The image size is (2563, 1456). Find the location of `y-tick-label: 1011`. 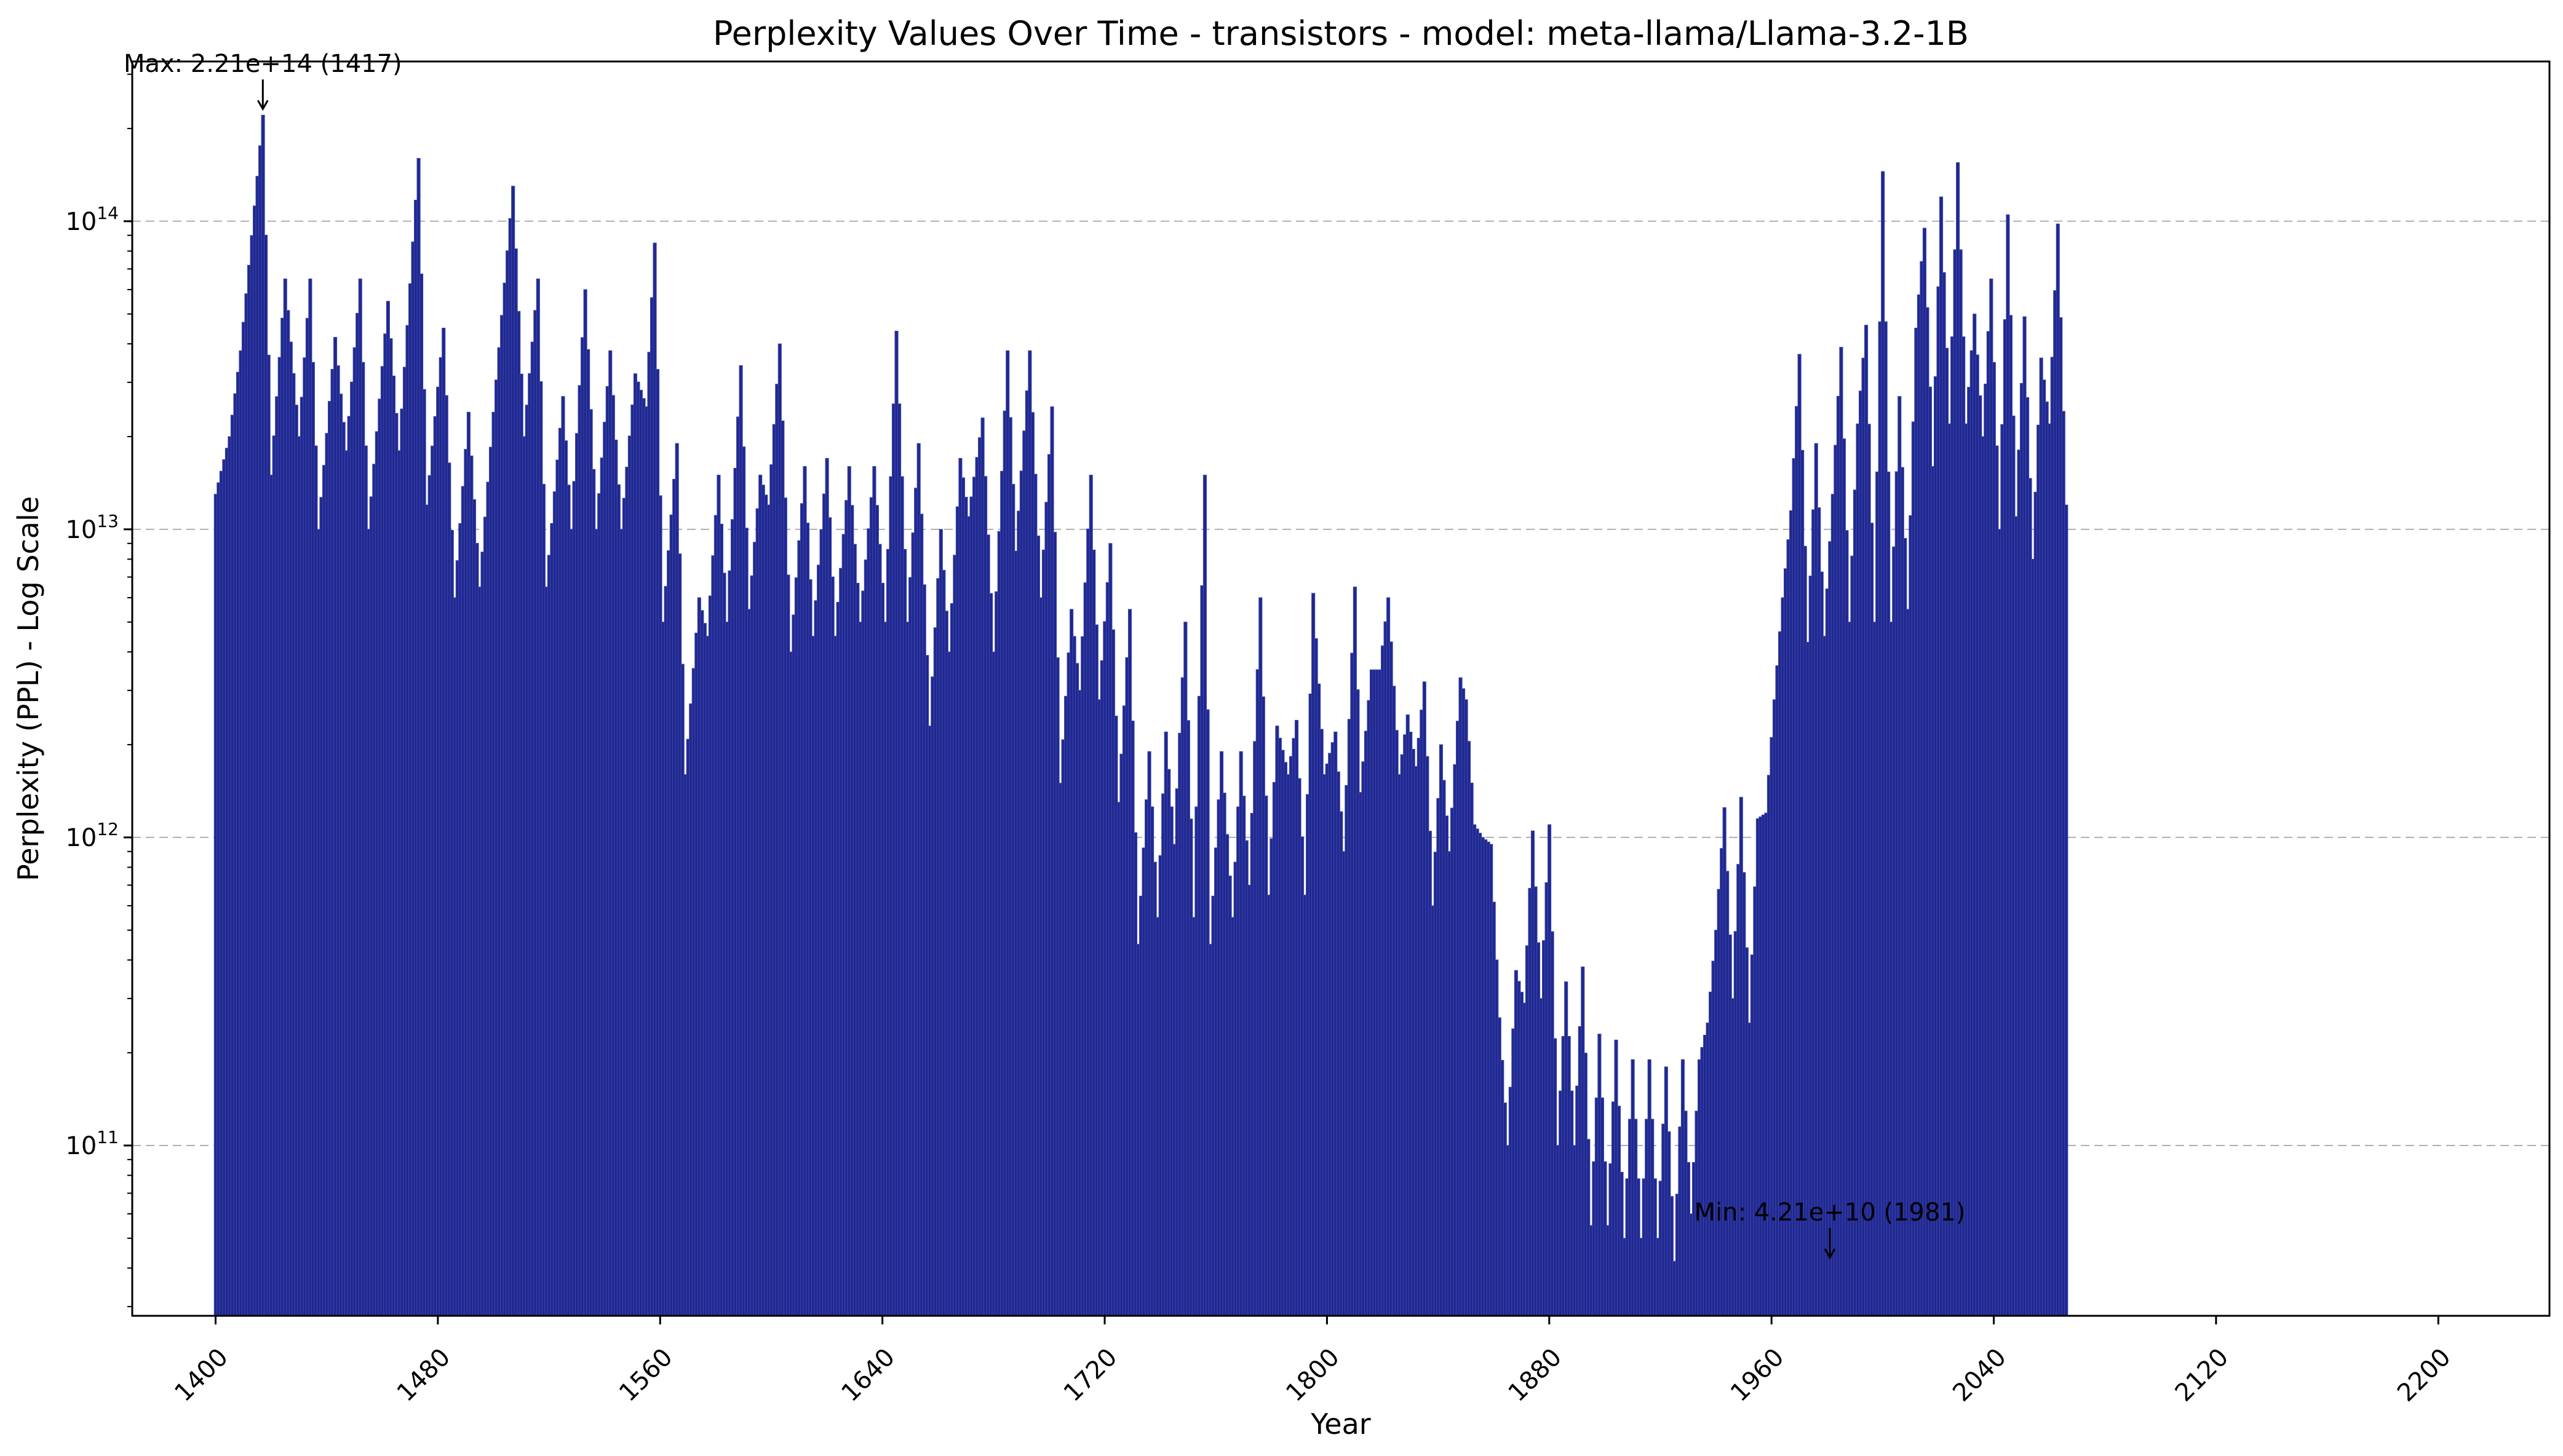

y-tick-label: 1011 is located at coordinates (92, 1144).